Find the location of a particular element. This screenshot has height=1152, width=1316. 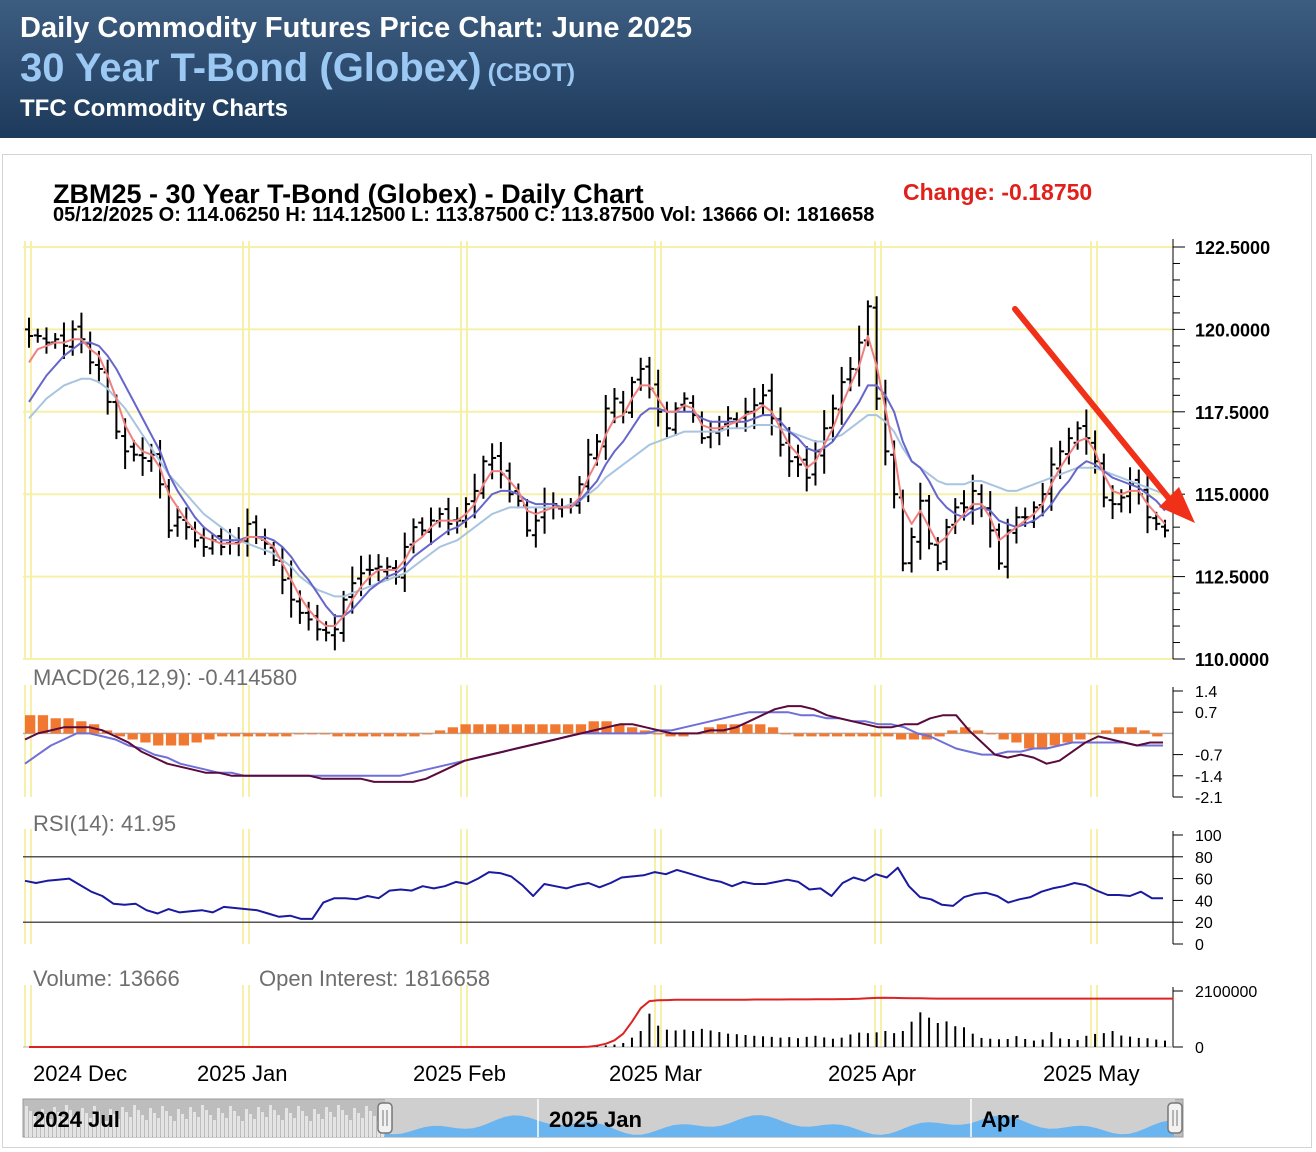

x-tick-label: 2025 Feb is located at coordinates (459, 1073).